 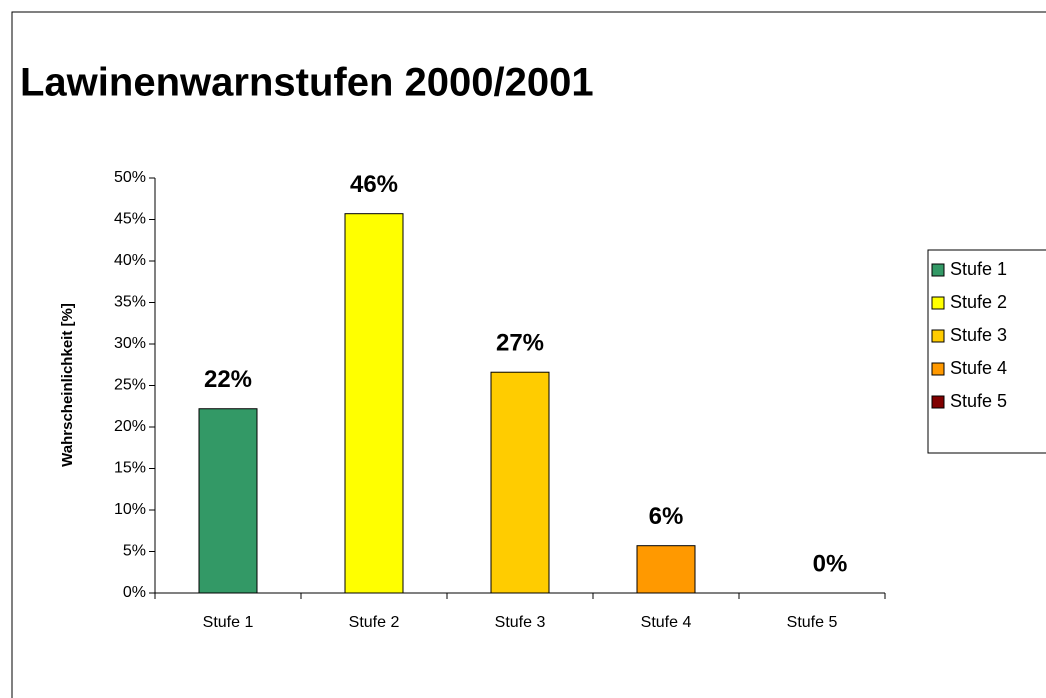 I want to click on legend-box, so click(x=986, y=351).